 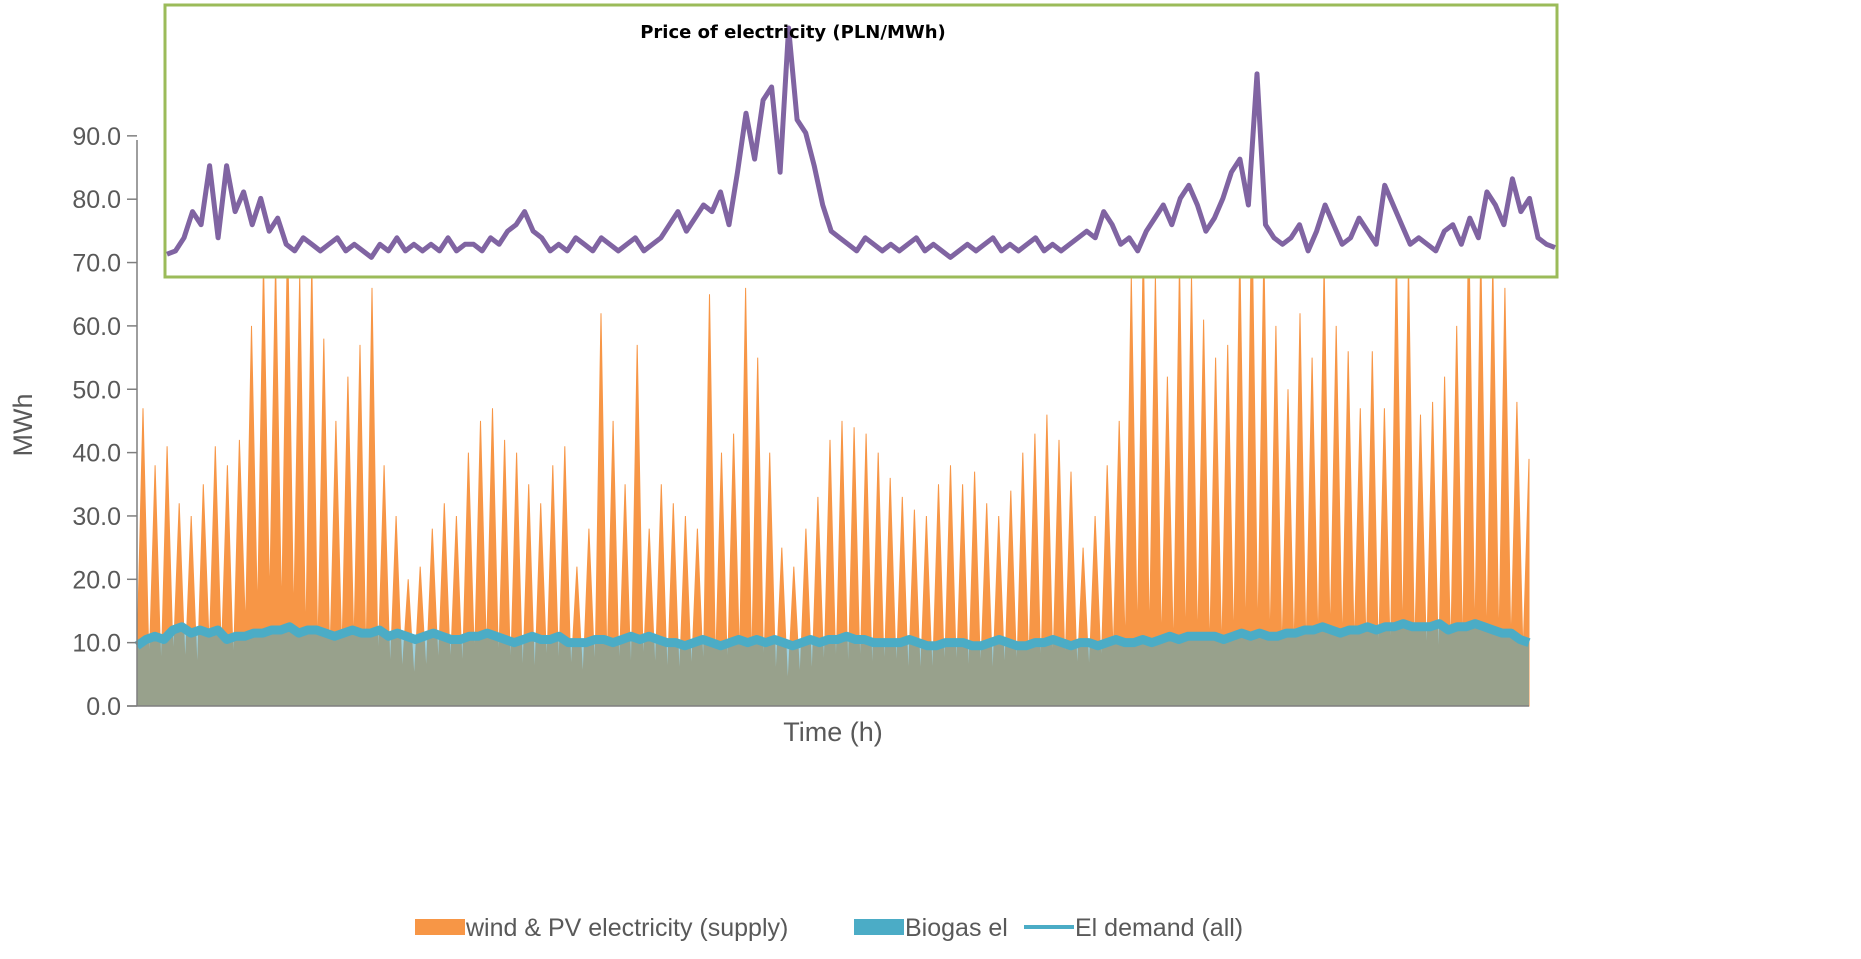 What do you see at coordinates (23, 425) in the screenshot?
I see `y-axis-title: MWh` at bounding box center [23, 425].